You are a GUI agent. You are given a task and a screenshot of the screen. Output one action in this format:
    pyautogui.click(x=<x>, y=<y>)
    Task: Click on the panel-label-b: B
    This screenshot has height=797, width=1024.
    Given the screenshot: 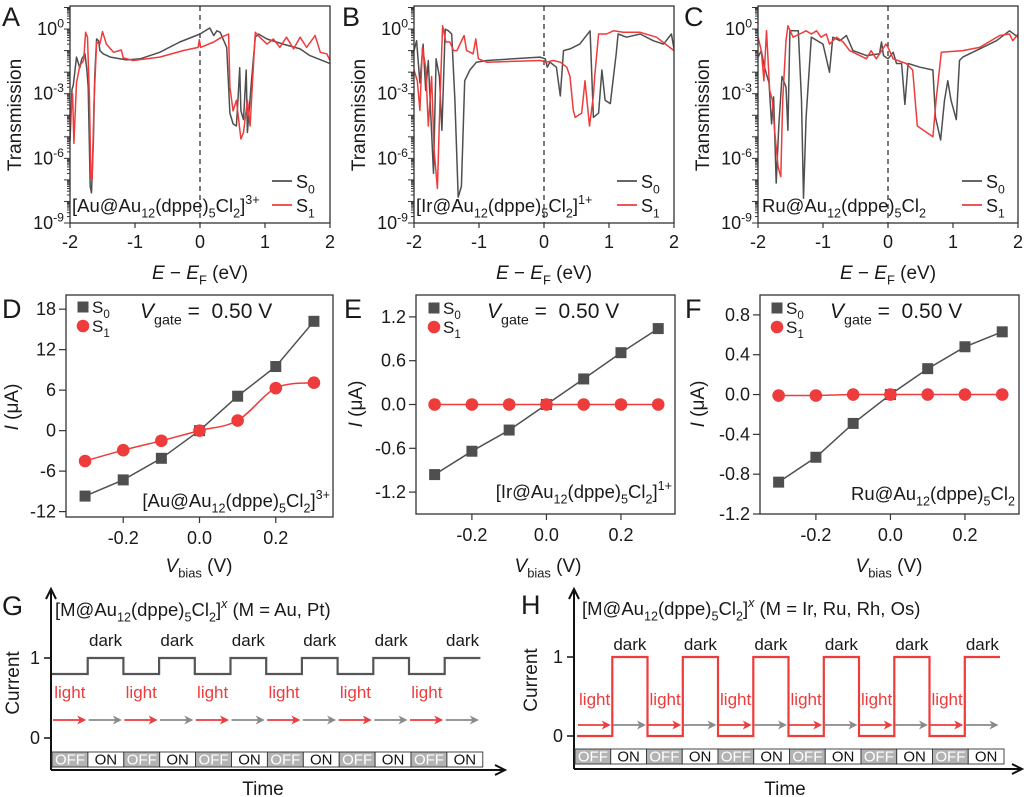 What is the action you would take?
    pyautogui.click(x=351, y=17)
    